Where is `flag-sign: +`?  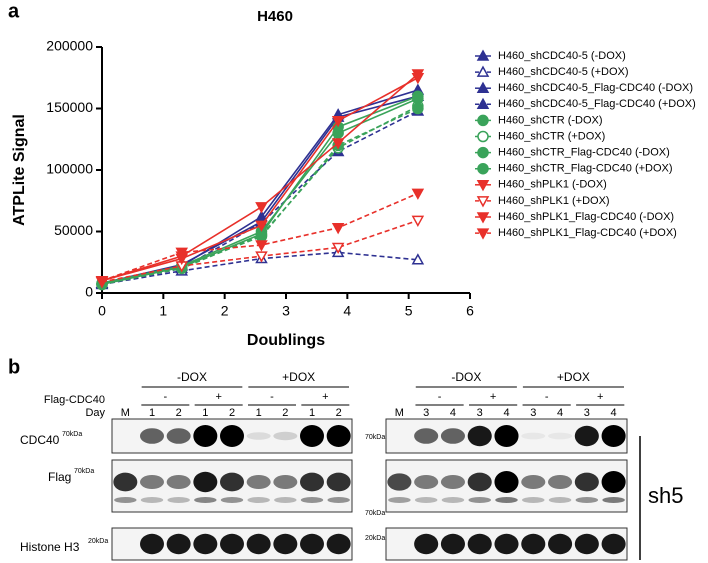 flag-sign: + is located at coordinates (493, 397).